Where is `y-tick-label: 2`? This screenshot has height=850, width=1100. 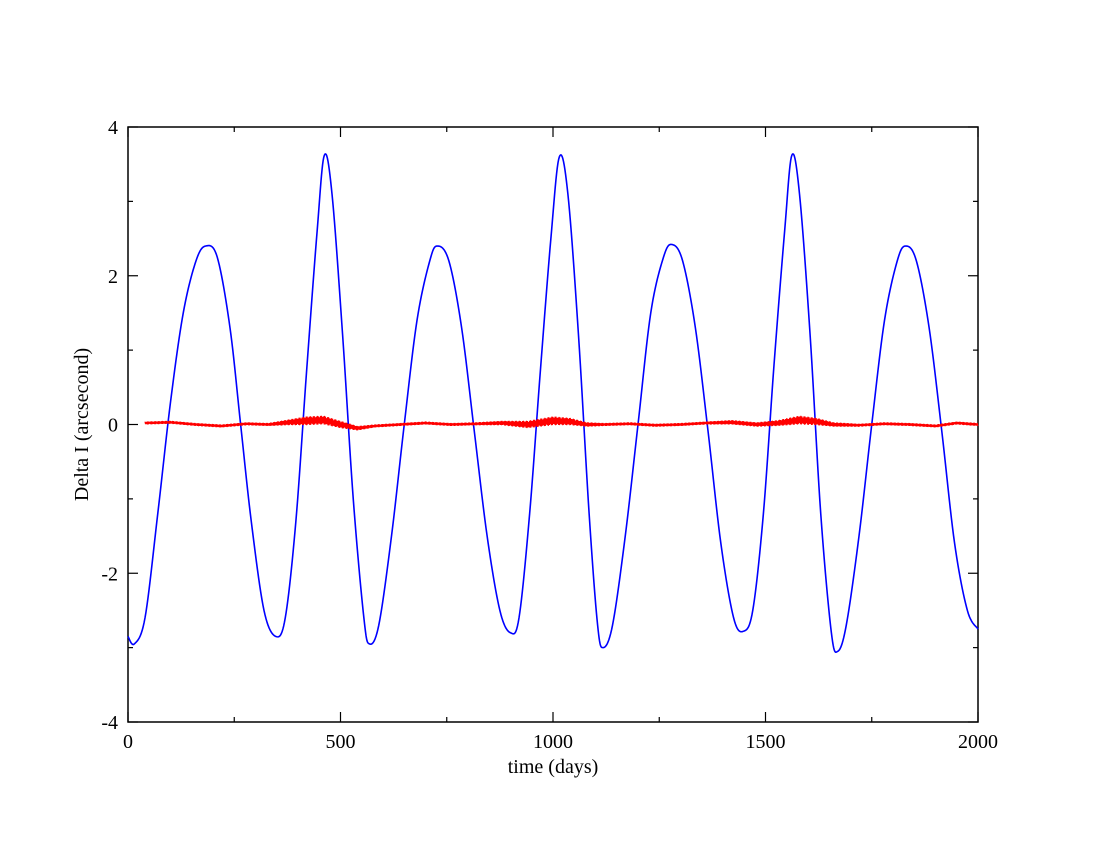
y-tick-label: 2 is located at coordinates (113, 277).